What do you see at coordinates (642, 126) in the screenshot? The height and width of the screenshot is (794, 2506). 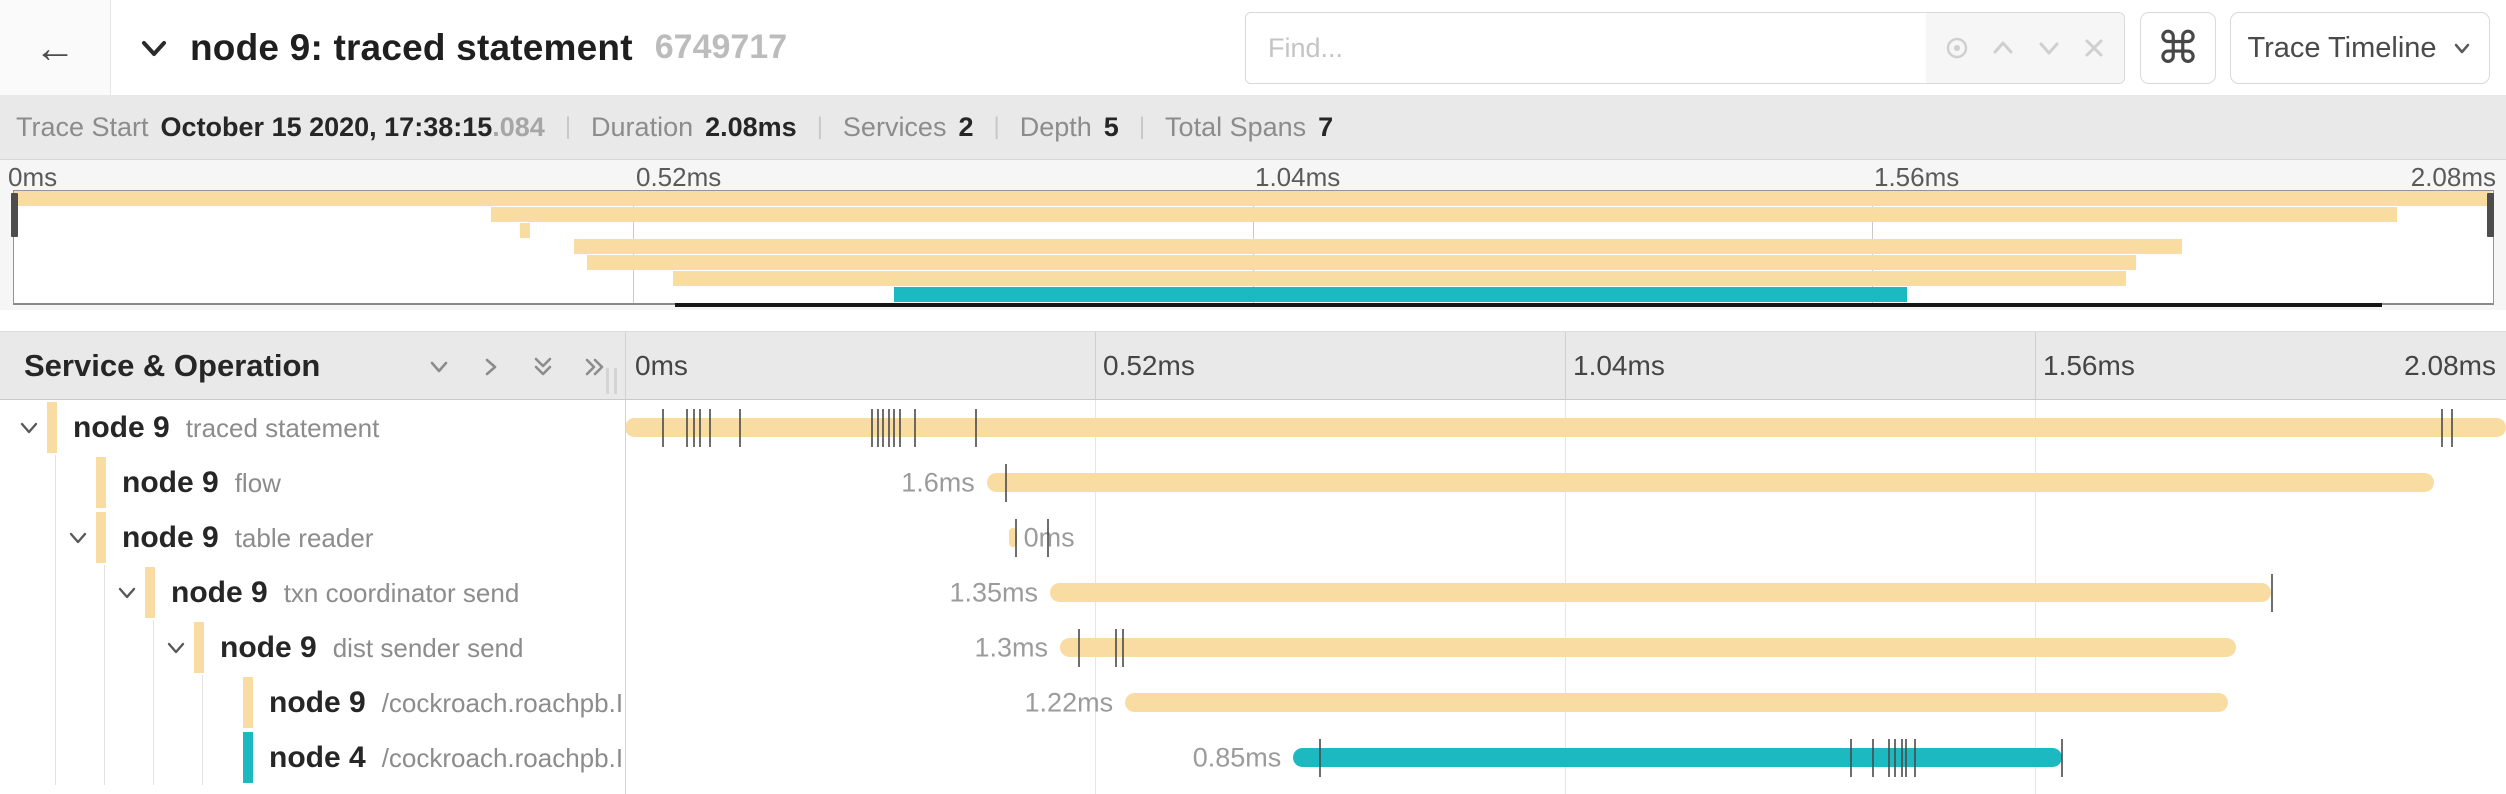 I see `stat-label: Duration` at bounding box center [642, 126].